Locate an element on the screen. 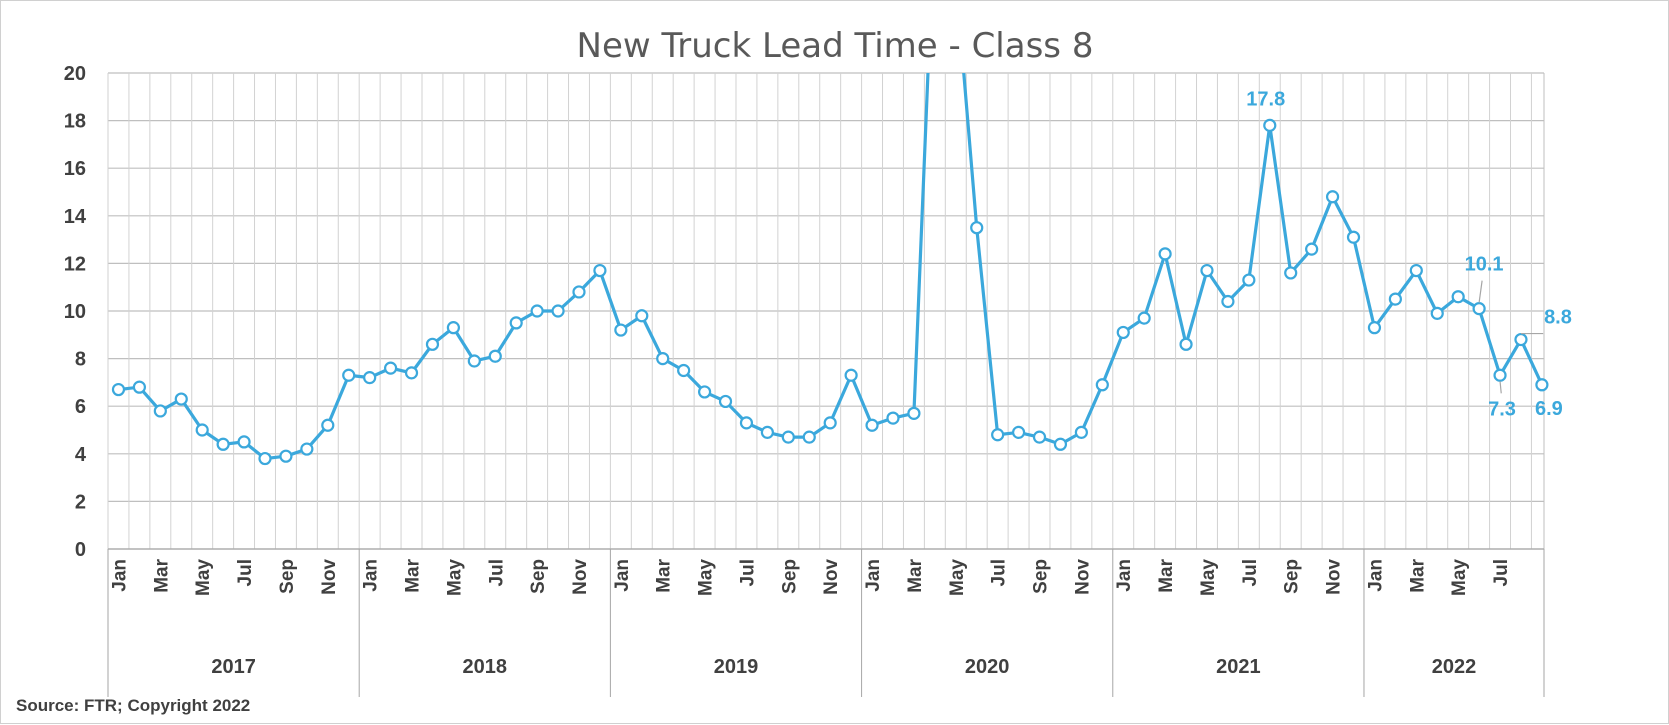  y-tick-label: 20 is located at coordinates (75, 74).